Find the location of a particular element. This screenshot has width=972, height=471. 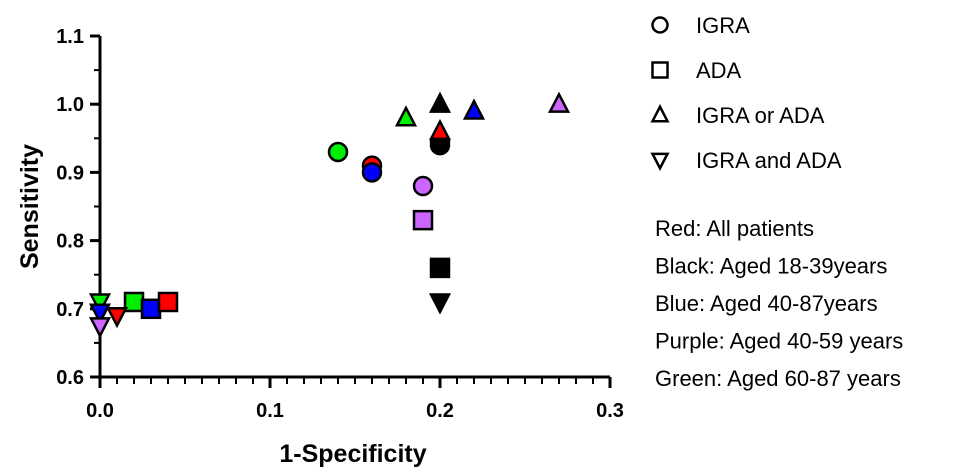

legend-marker-square is located at coordinates (660, 70).